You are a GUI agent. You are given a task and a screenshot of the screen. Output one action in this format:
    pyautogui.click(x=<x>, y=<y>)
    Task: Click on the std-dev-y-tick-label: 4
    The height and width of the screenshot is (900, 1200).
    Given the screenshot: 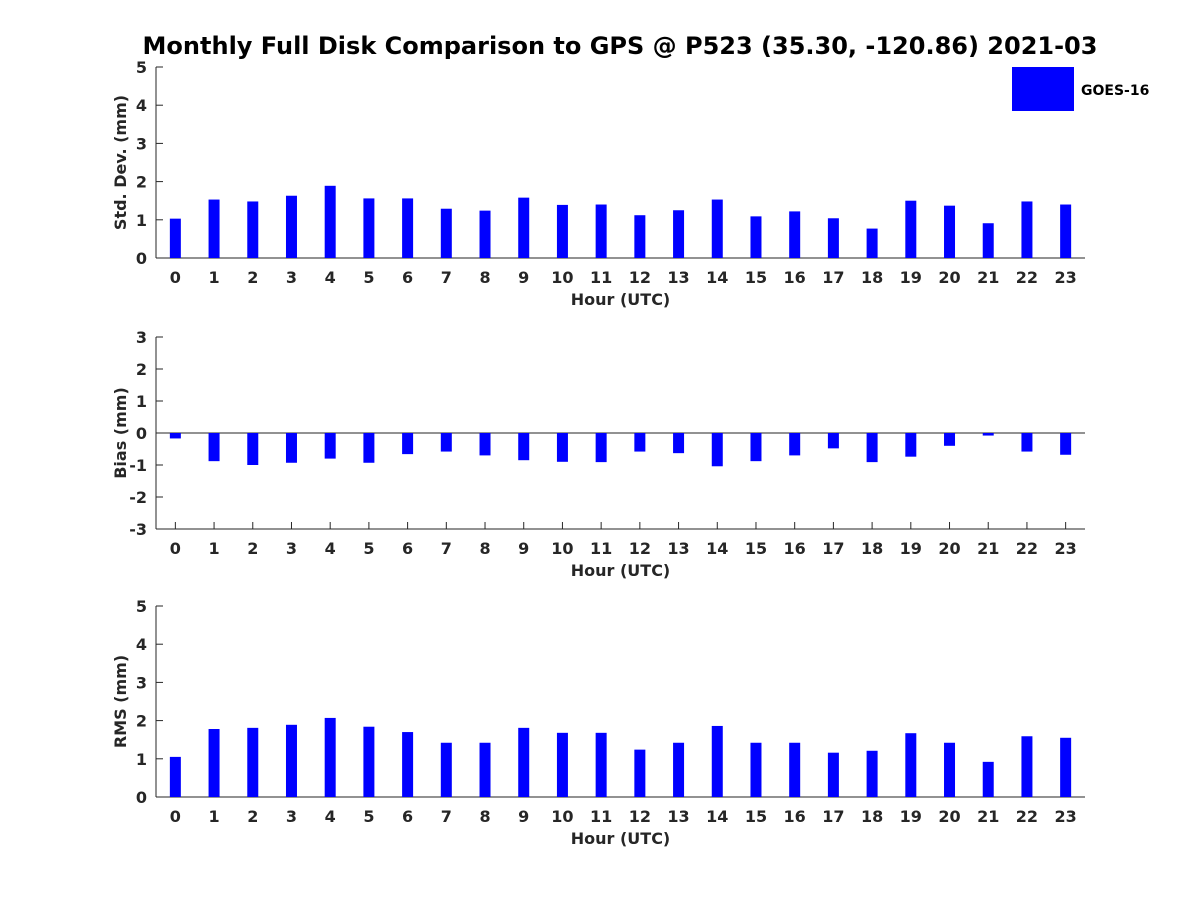 What is the action you would take?
    pyautogui.click(x=141, y=105)
    